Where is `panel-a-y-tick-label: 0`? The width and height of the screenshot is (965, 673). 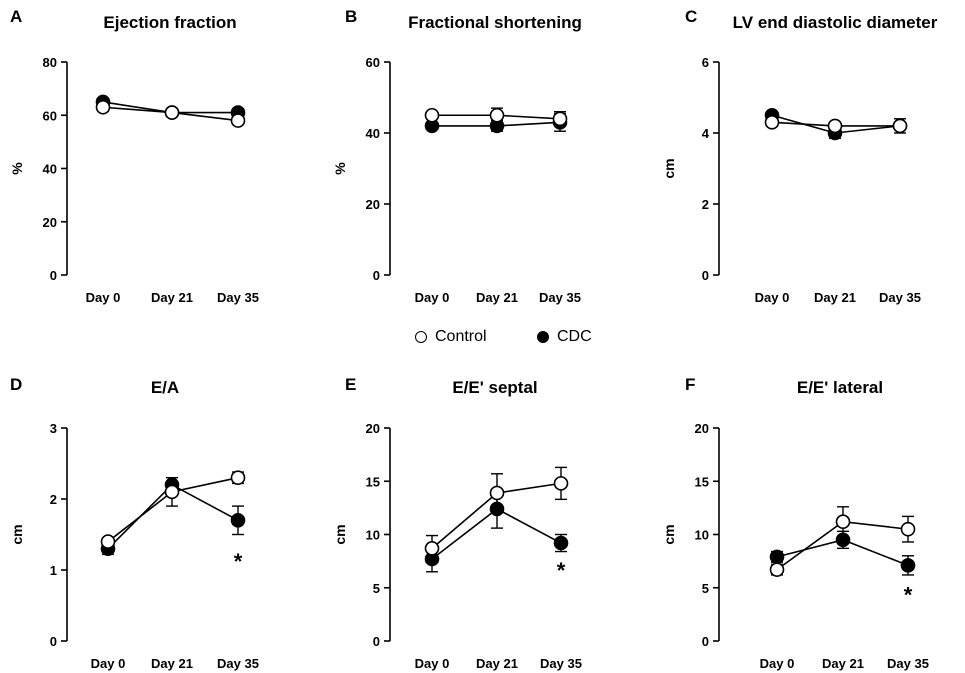 panel-a-y-tick-label: 0 is located at coordinates (53, 275).